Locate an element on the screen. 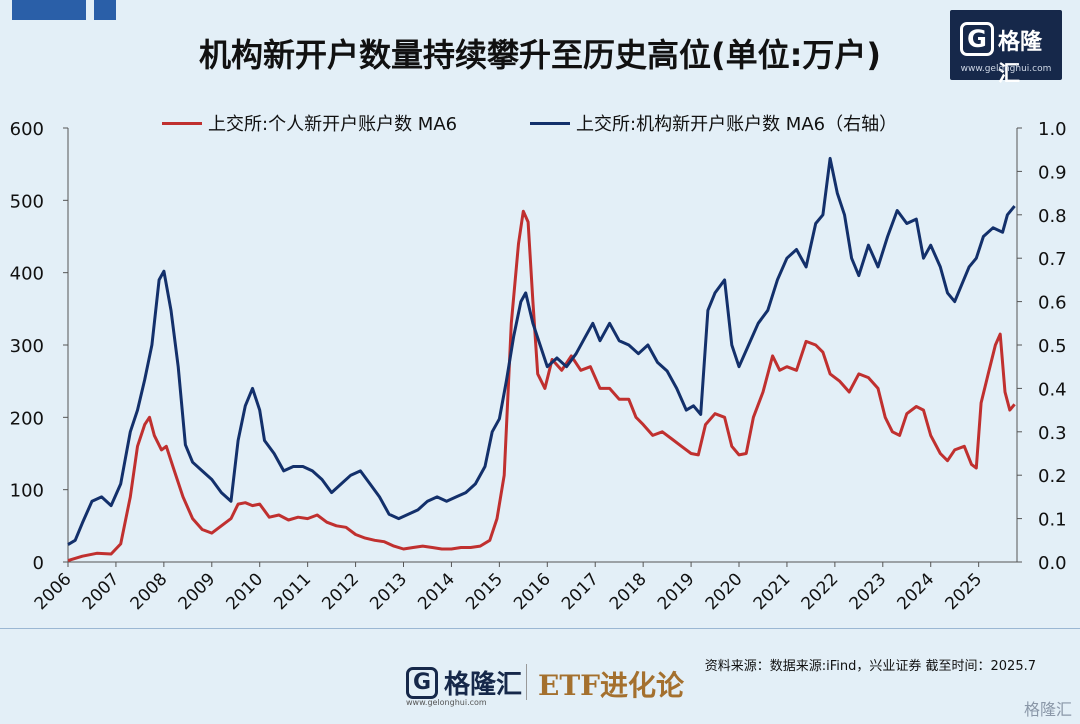 This screenshot has height=724, width=1080. logo-name: 格隆汇 is located at coordinates (1020, 58).